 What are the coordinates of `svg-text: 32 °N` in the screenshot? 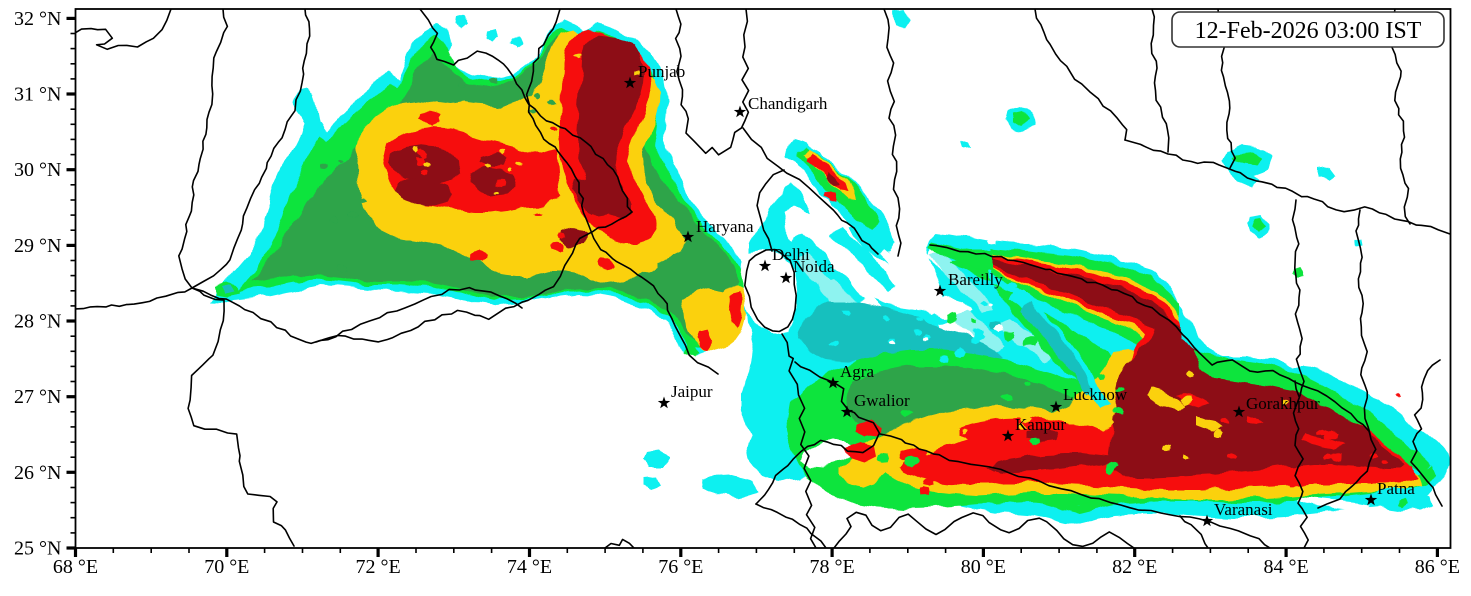 It's located at (37, 19).